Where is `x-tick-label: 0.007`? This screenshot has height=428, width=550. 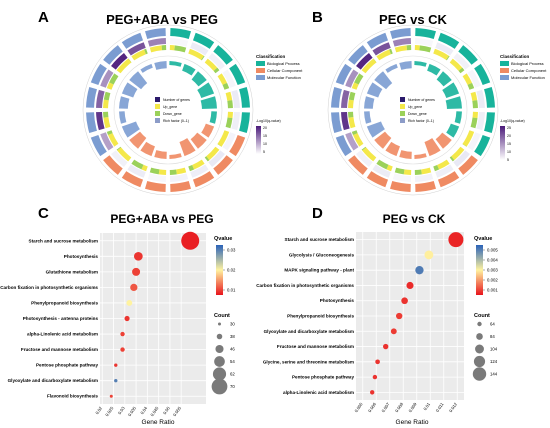
x-tick-label: 0.007 is located at coordinates (385, 407).